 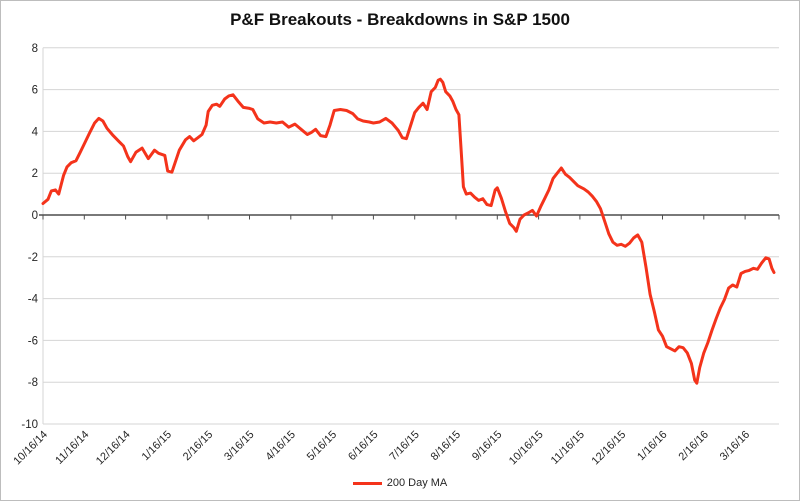 What do you see at coordinates (735, 446) in the screenshot?
I see `x-tick-label: 3/16/16` at bounding box center [735, 446].